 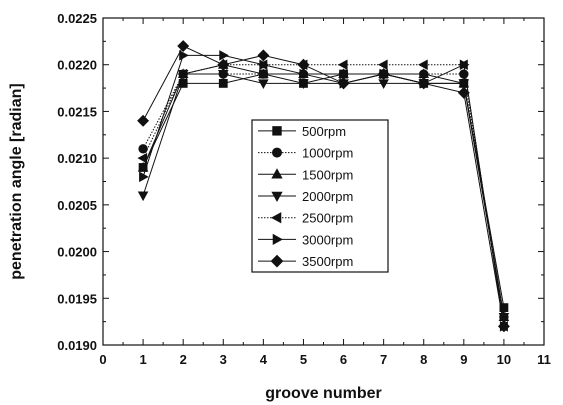 What do you see at coordinates (303, 359) in the screenshot?
I see `x-tick-label-5: 5` at bounding box center [303, 359].